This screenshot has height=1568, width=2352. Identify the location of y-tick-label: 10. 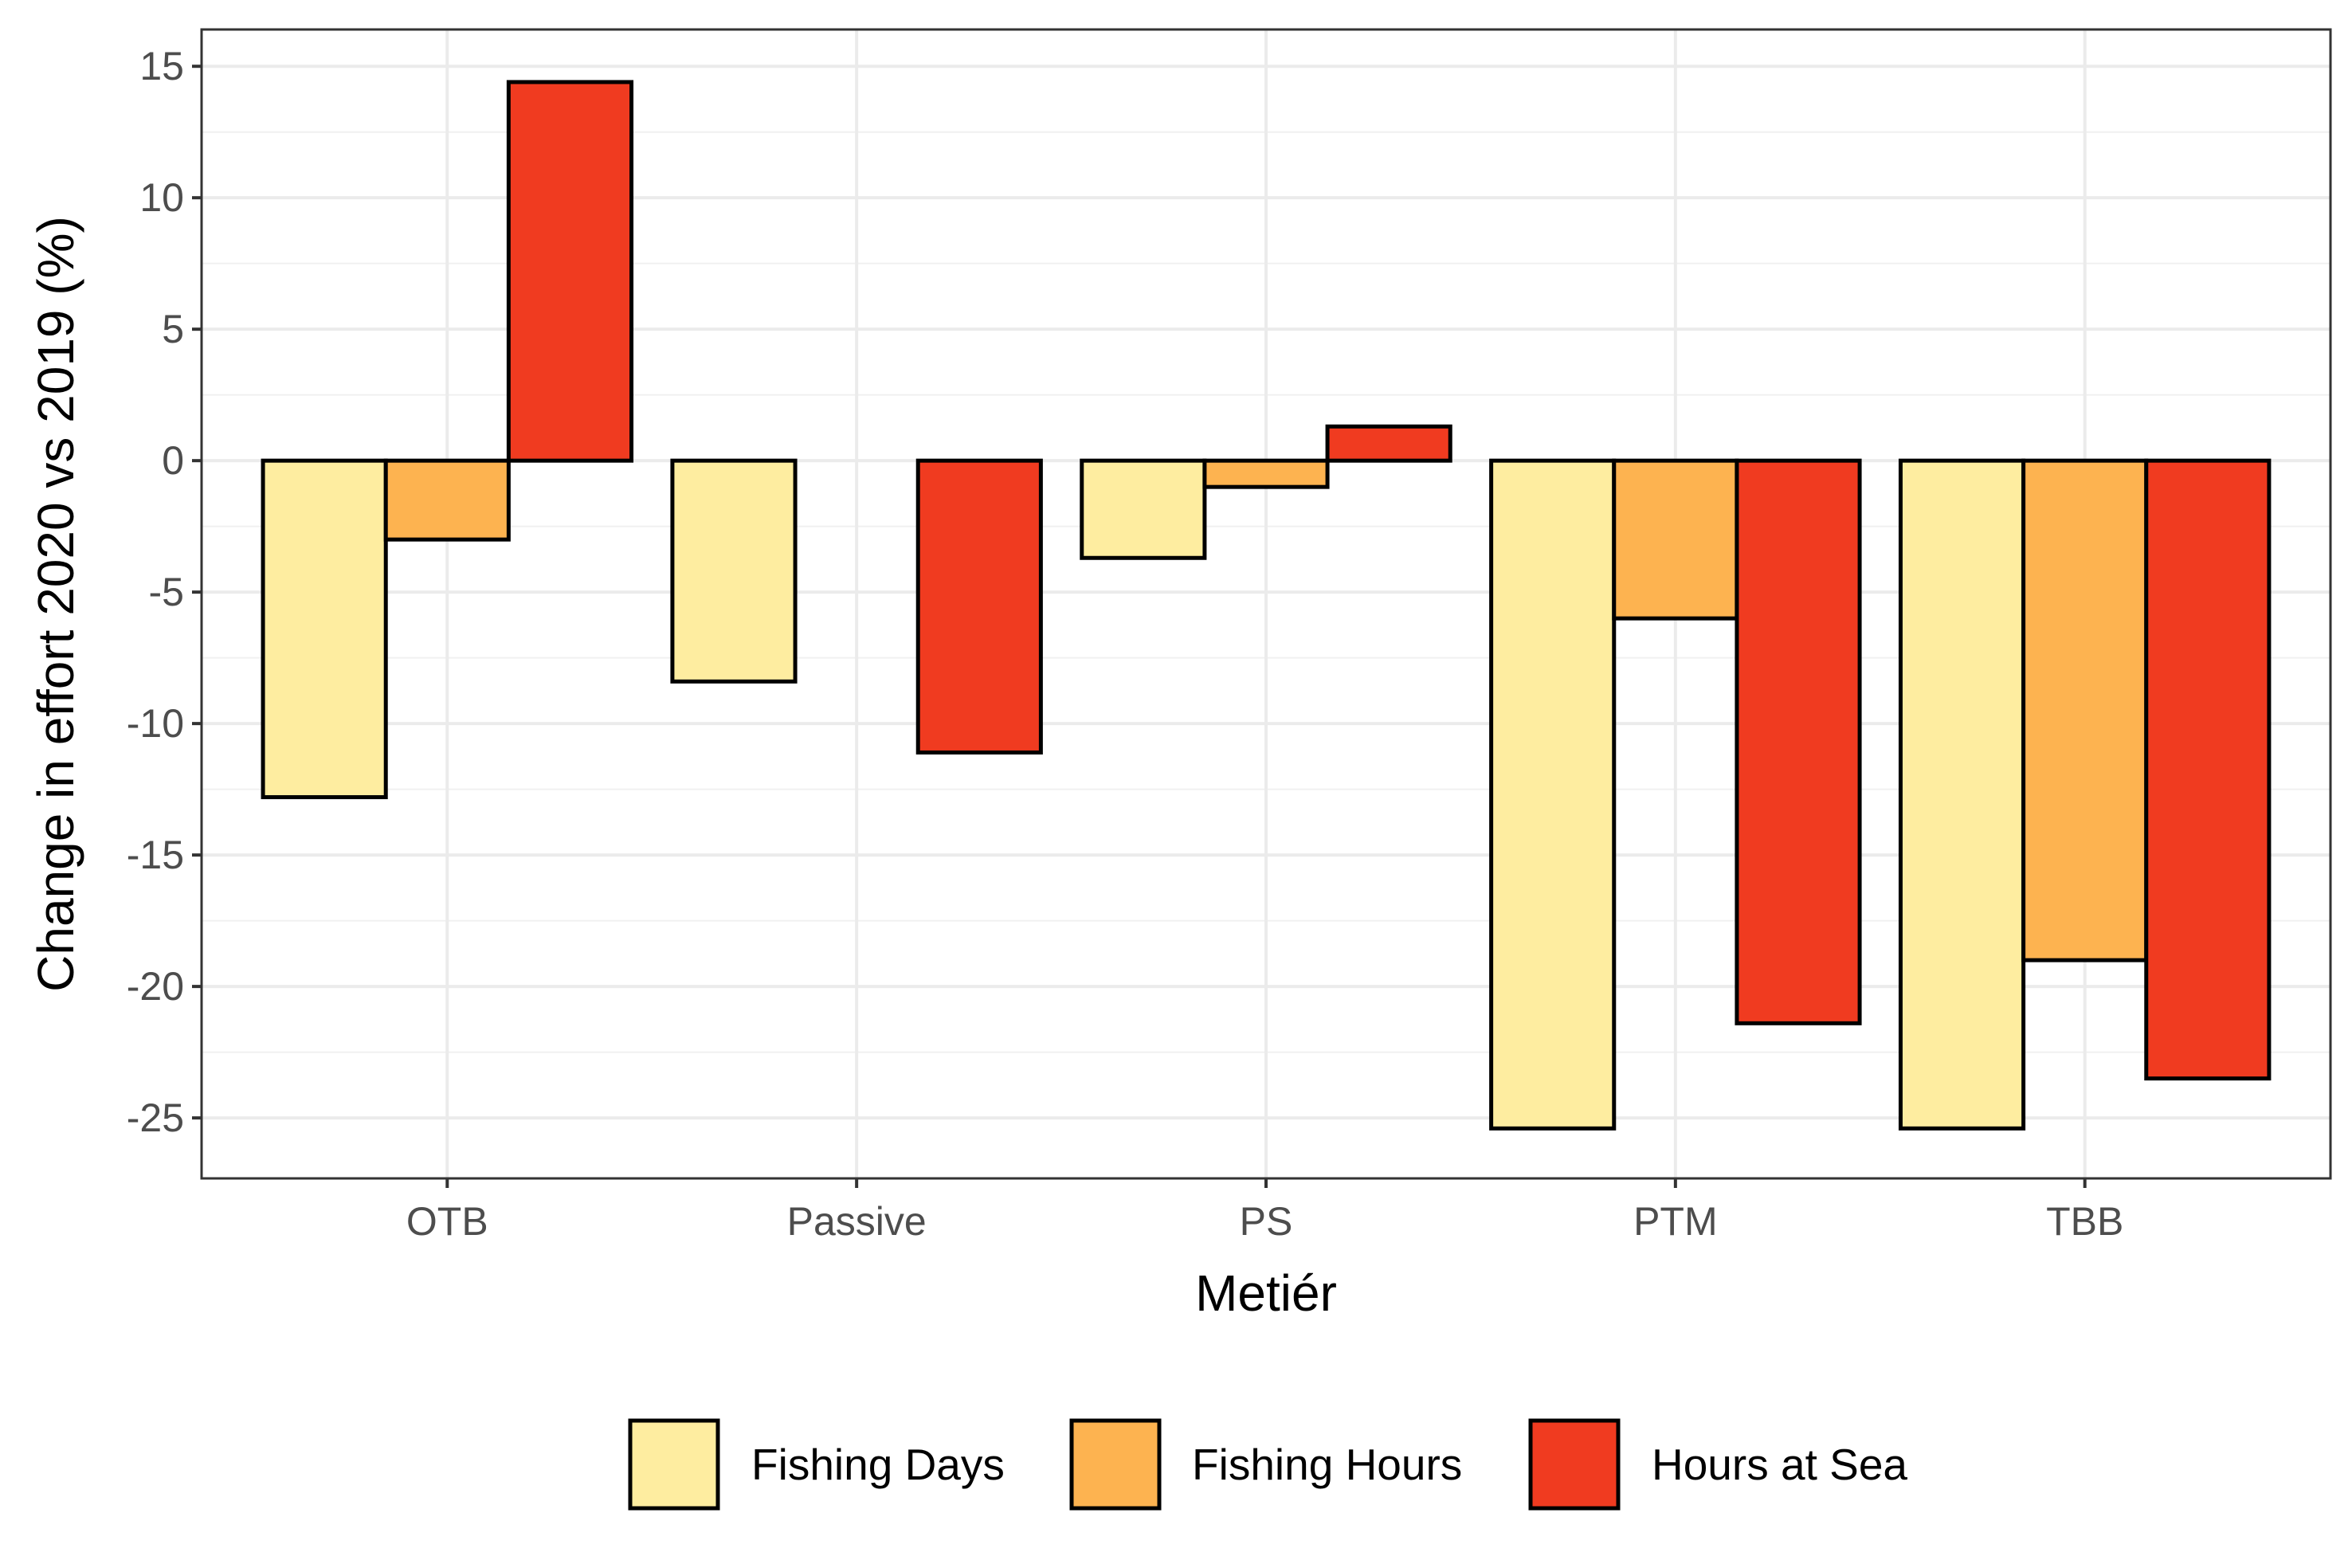
(161, 197).